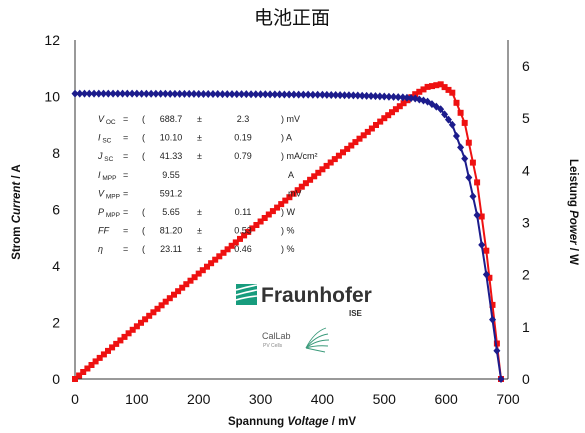  I want to click on x-tick-label: 400, so click(323, 399).